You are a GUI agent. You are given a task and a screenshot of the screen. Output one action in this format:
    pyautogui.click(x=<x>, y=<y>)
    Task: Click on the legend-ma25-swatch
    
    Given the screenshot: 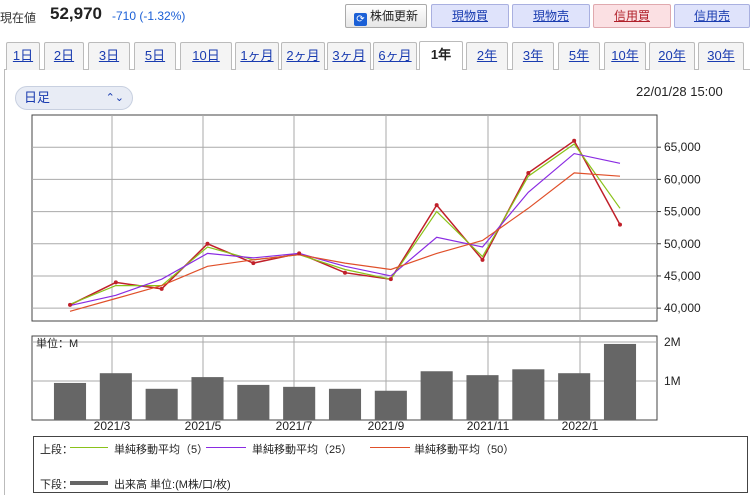 What is the action you would take?
    pyautogui.click(x=226, y=447)
    